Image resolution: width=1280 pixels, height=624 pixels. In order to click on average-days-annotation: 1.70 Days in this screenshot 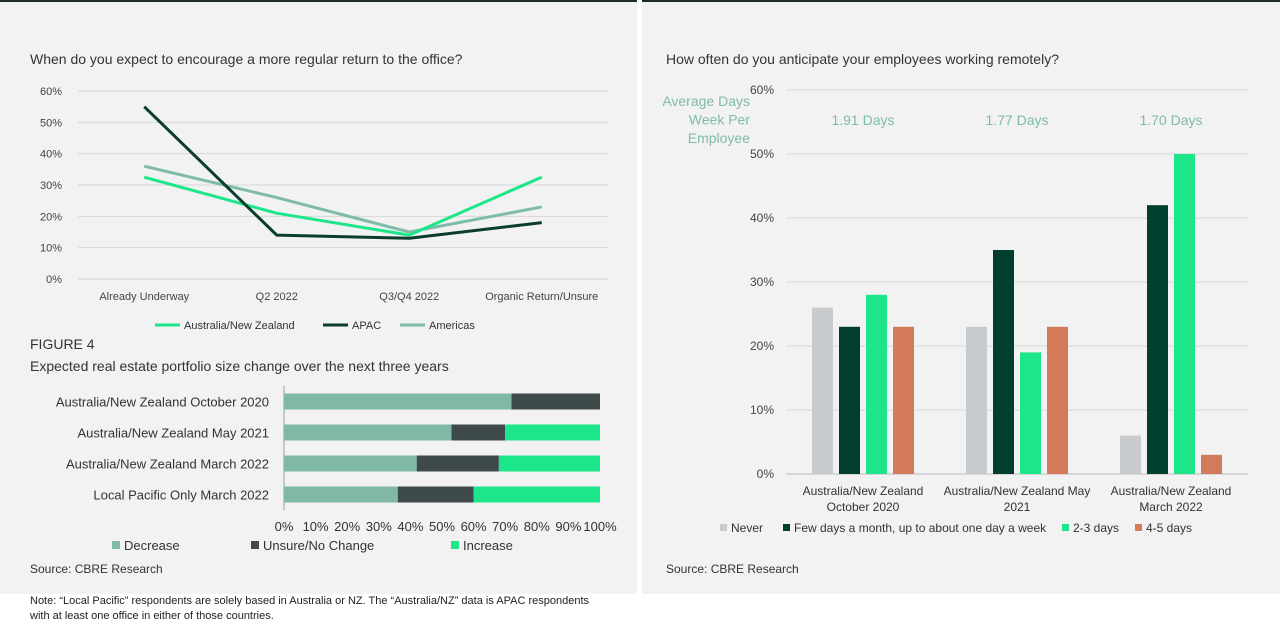, I will do `click(1170, 120)`.